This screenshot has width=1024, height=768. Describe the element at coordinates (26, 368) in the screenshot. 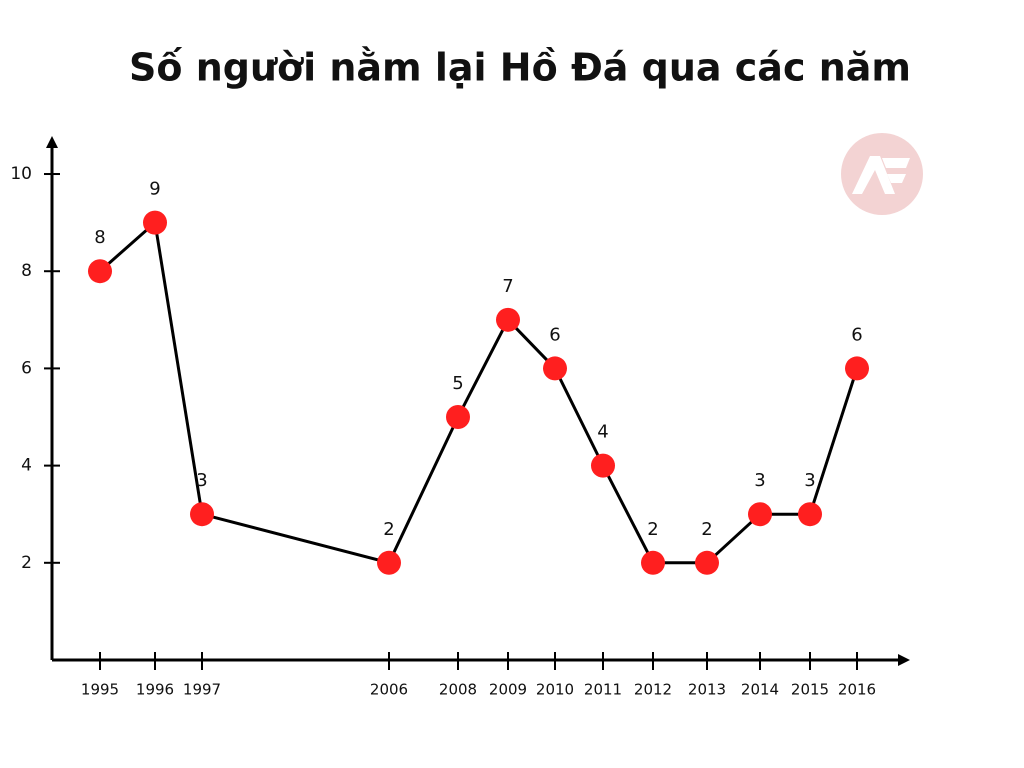

I see `y-tick-label: 6` at that location.